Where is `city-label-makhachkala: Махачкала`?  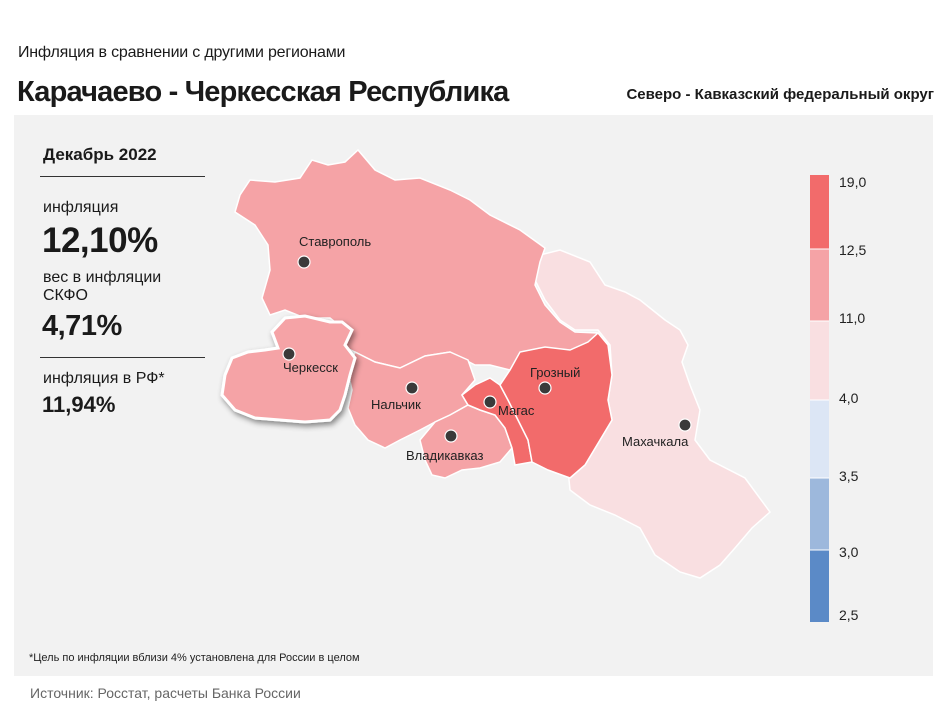 city-label-makhachkala: Махачкала is located at coordinates (655, 441).